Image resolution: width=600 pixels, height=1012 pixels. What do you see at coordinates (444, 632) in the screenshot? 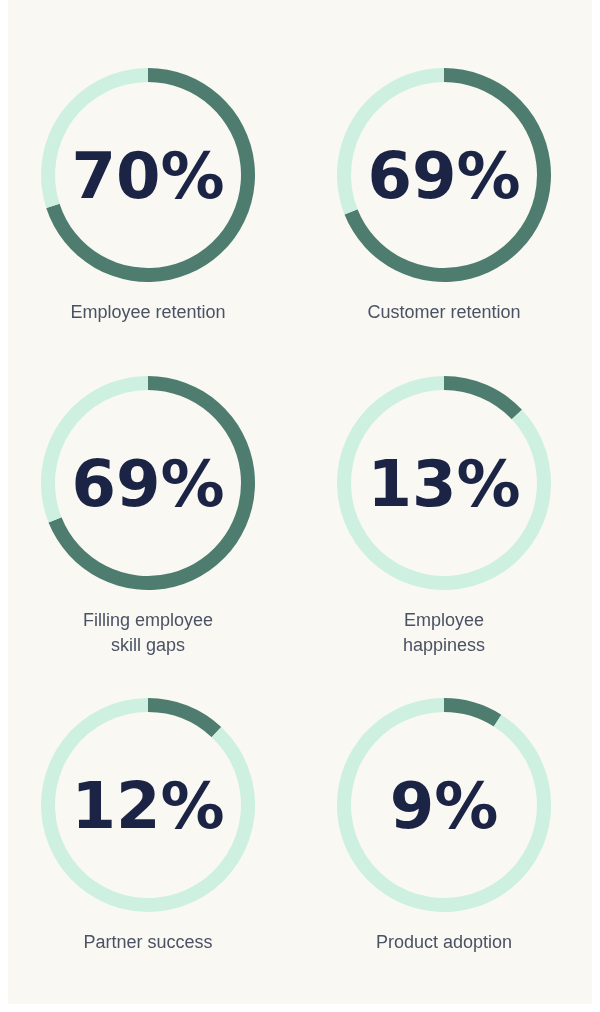
I see `text: Employee happiness` at bounding box center [444, 632].